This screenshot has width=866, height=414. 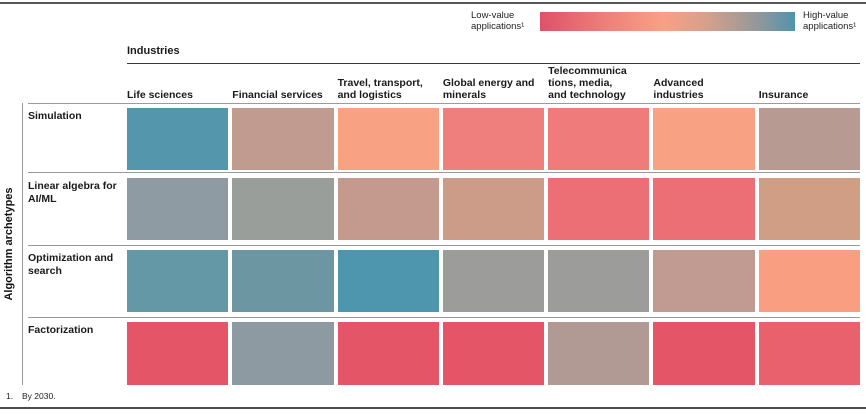 What do you see at coordinates (830, 21) in the screenshot?
I see `legend-high-label: High-value applications¹` at bounding box center [830, 21].